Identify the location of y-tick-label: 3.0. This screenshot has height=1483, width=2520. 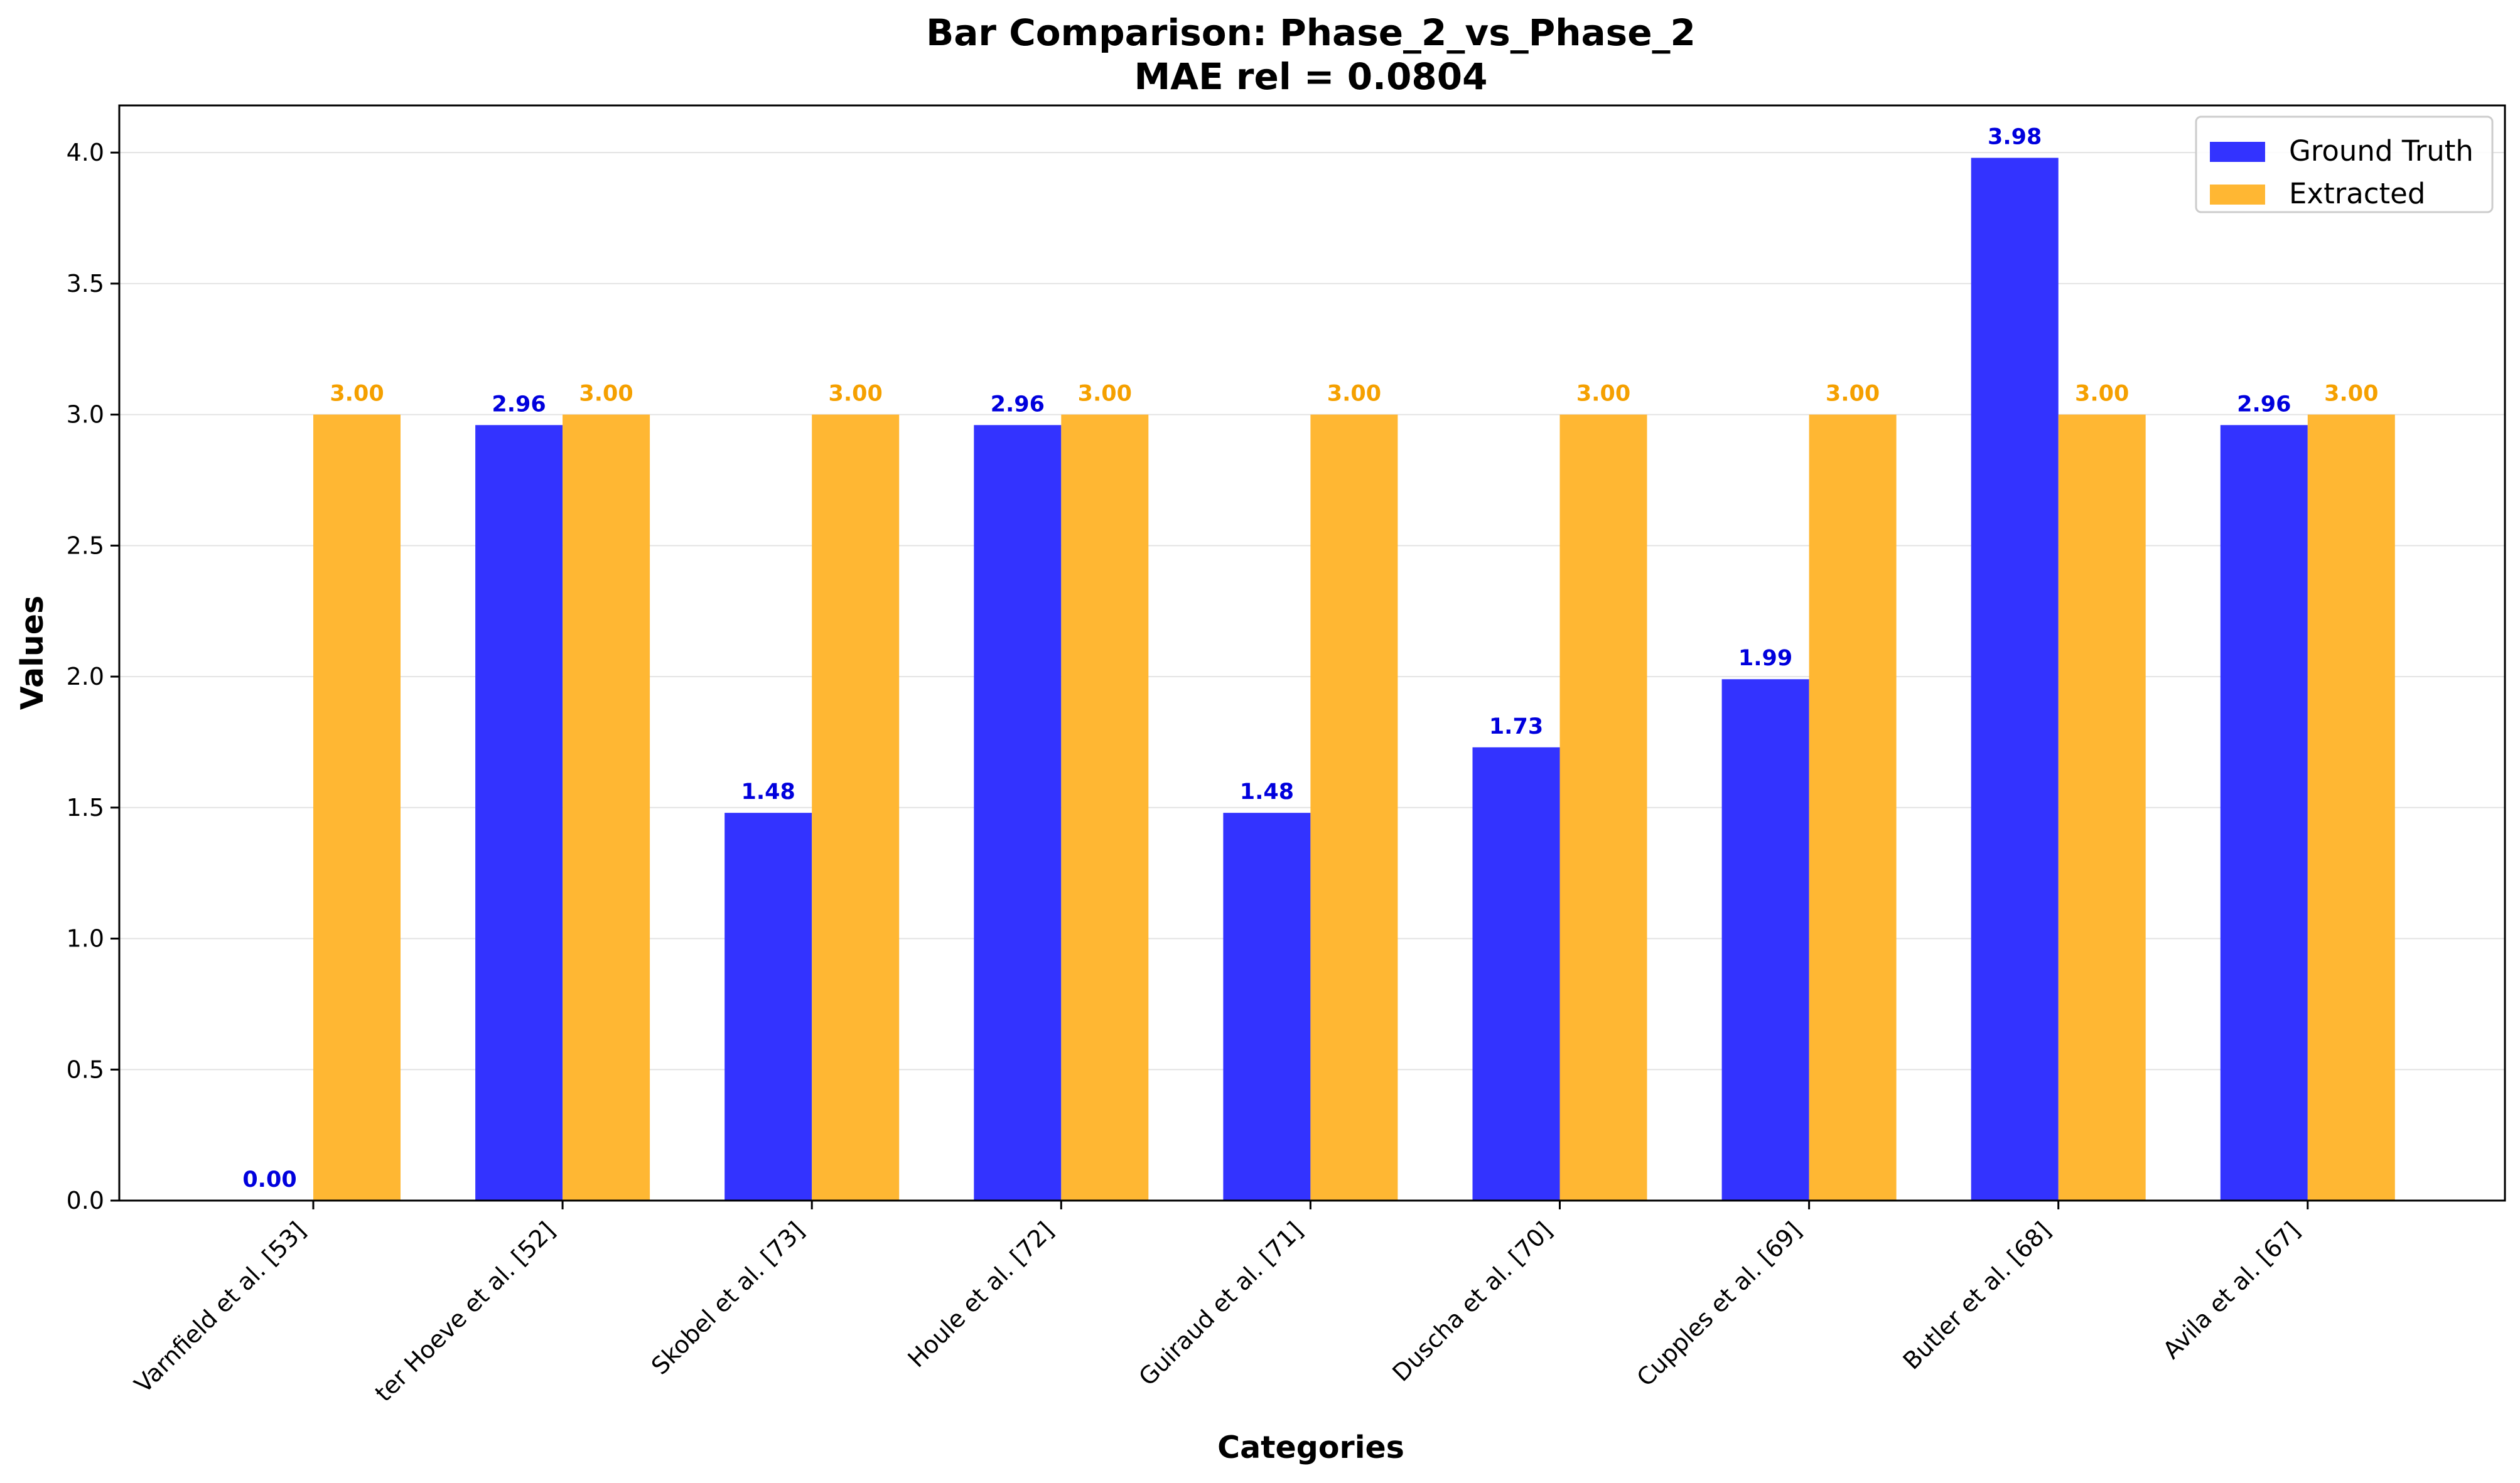
(85, 415).